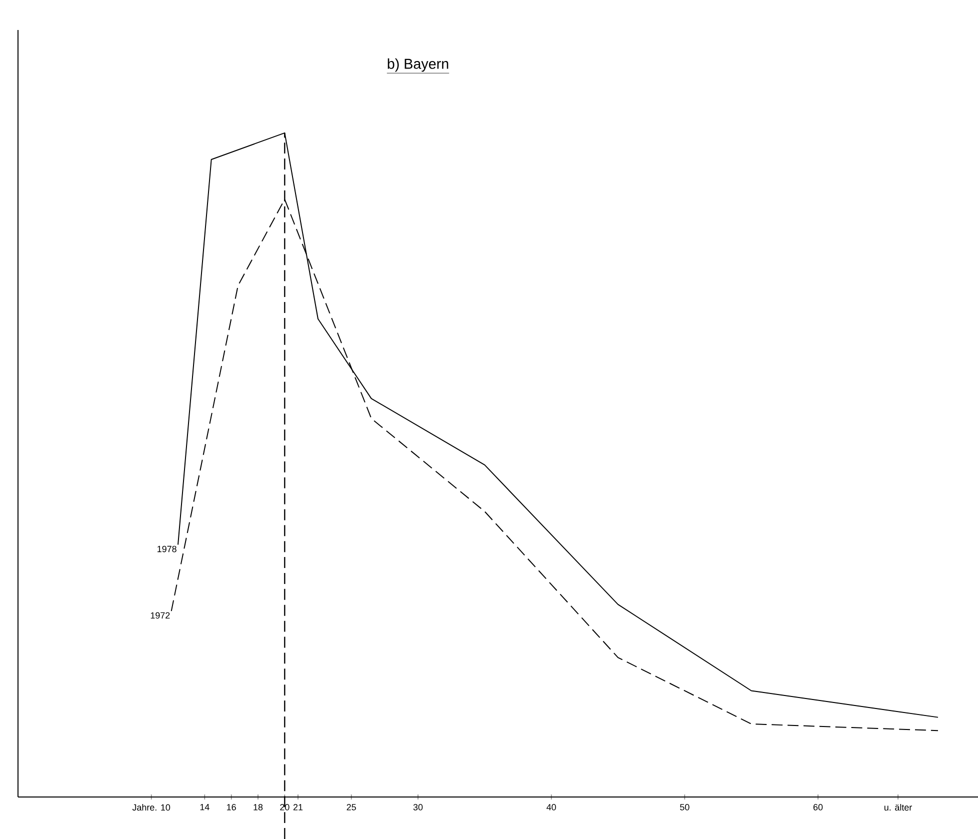  Describe the element at coordinates (160, 615) in the screenshot. I see `series-label: 1972` at that location.